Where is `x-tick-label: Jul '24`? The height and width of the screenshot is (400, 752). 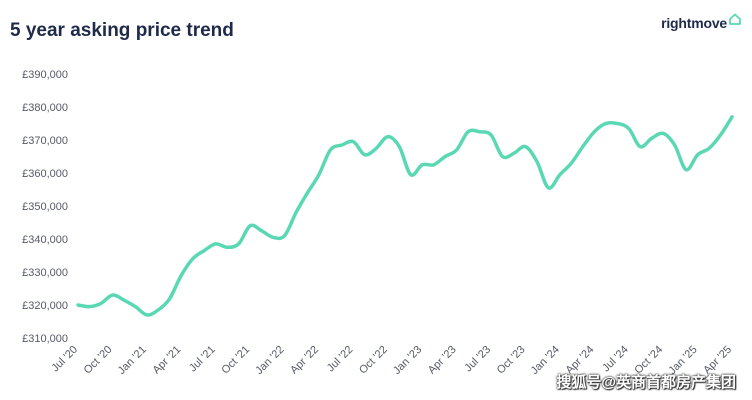 x-tick-label: Jul '24 is located at coordinates (615, 359).